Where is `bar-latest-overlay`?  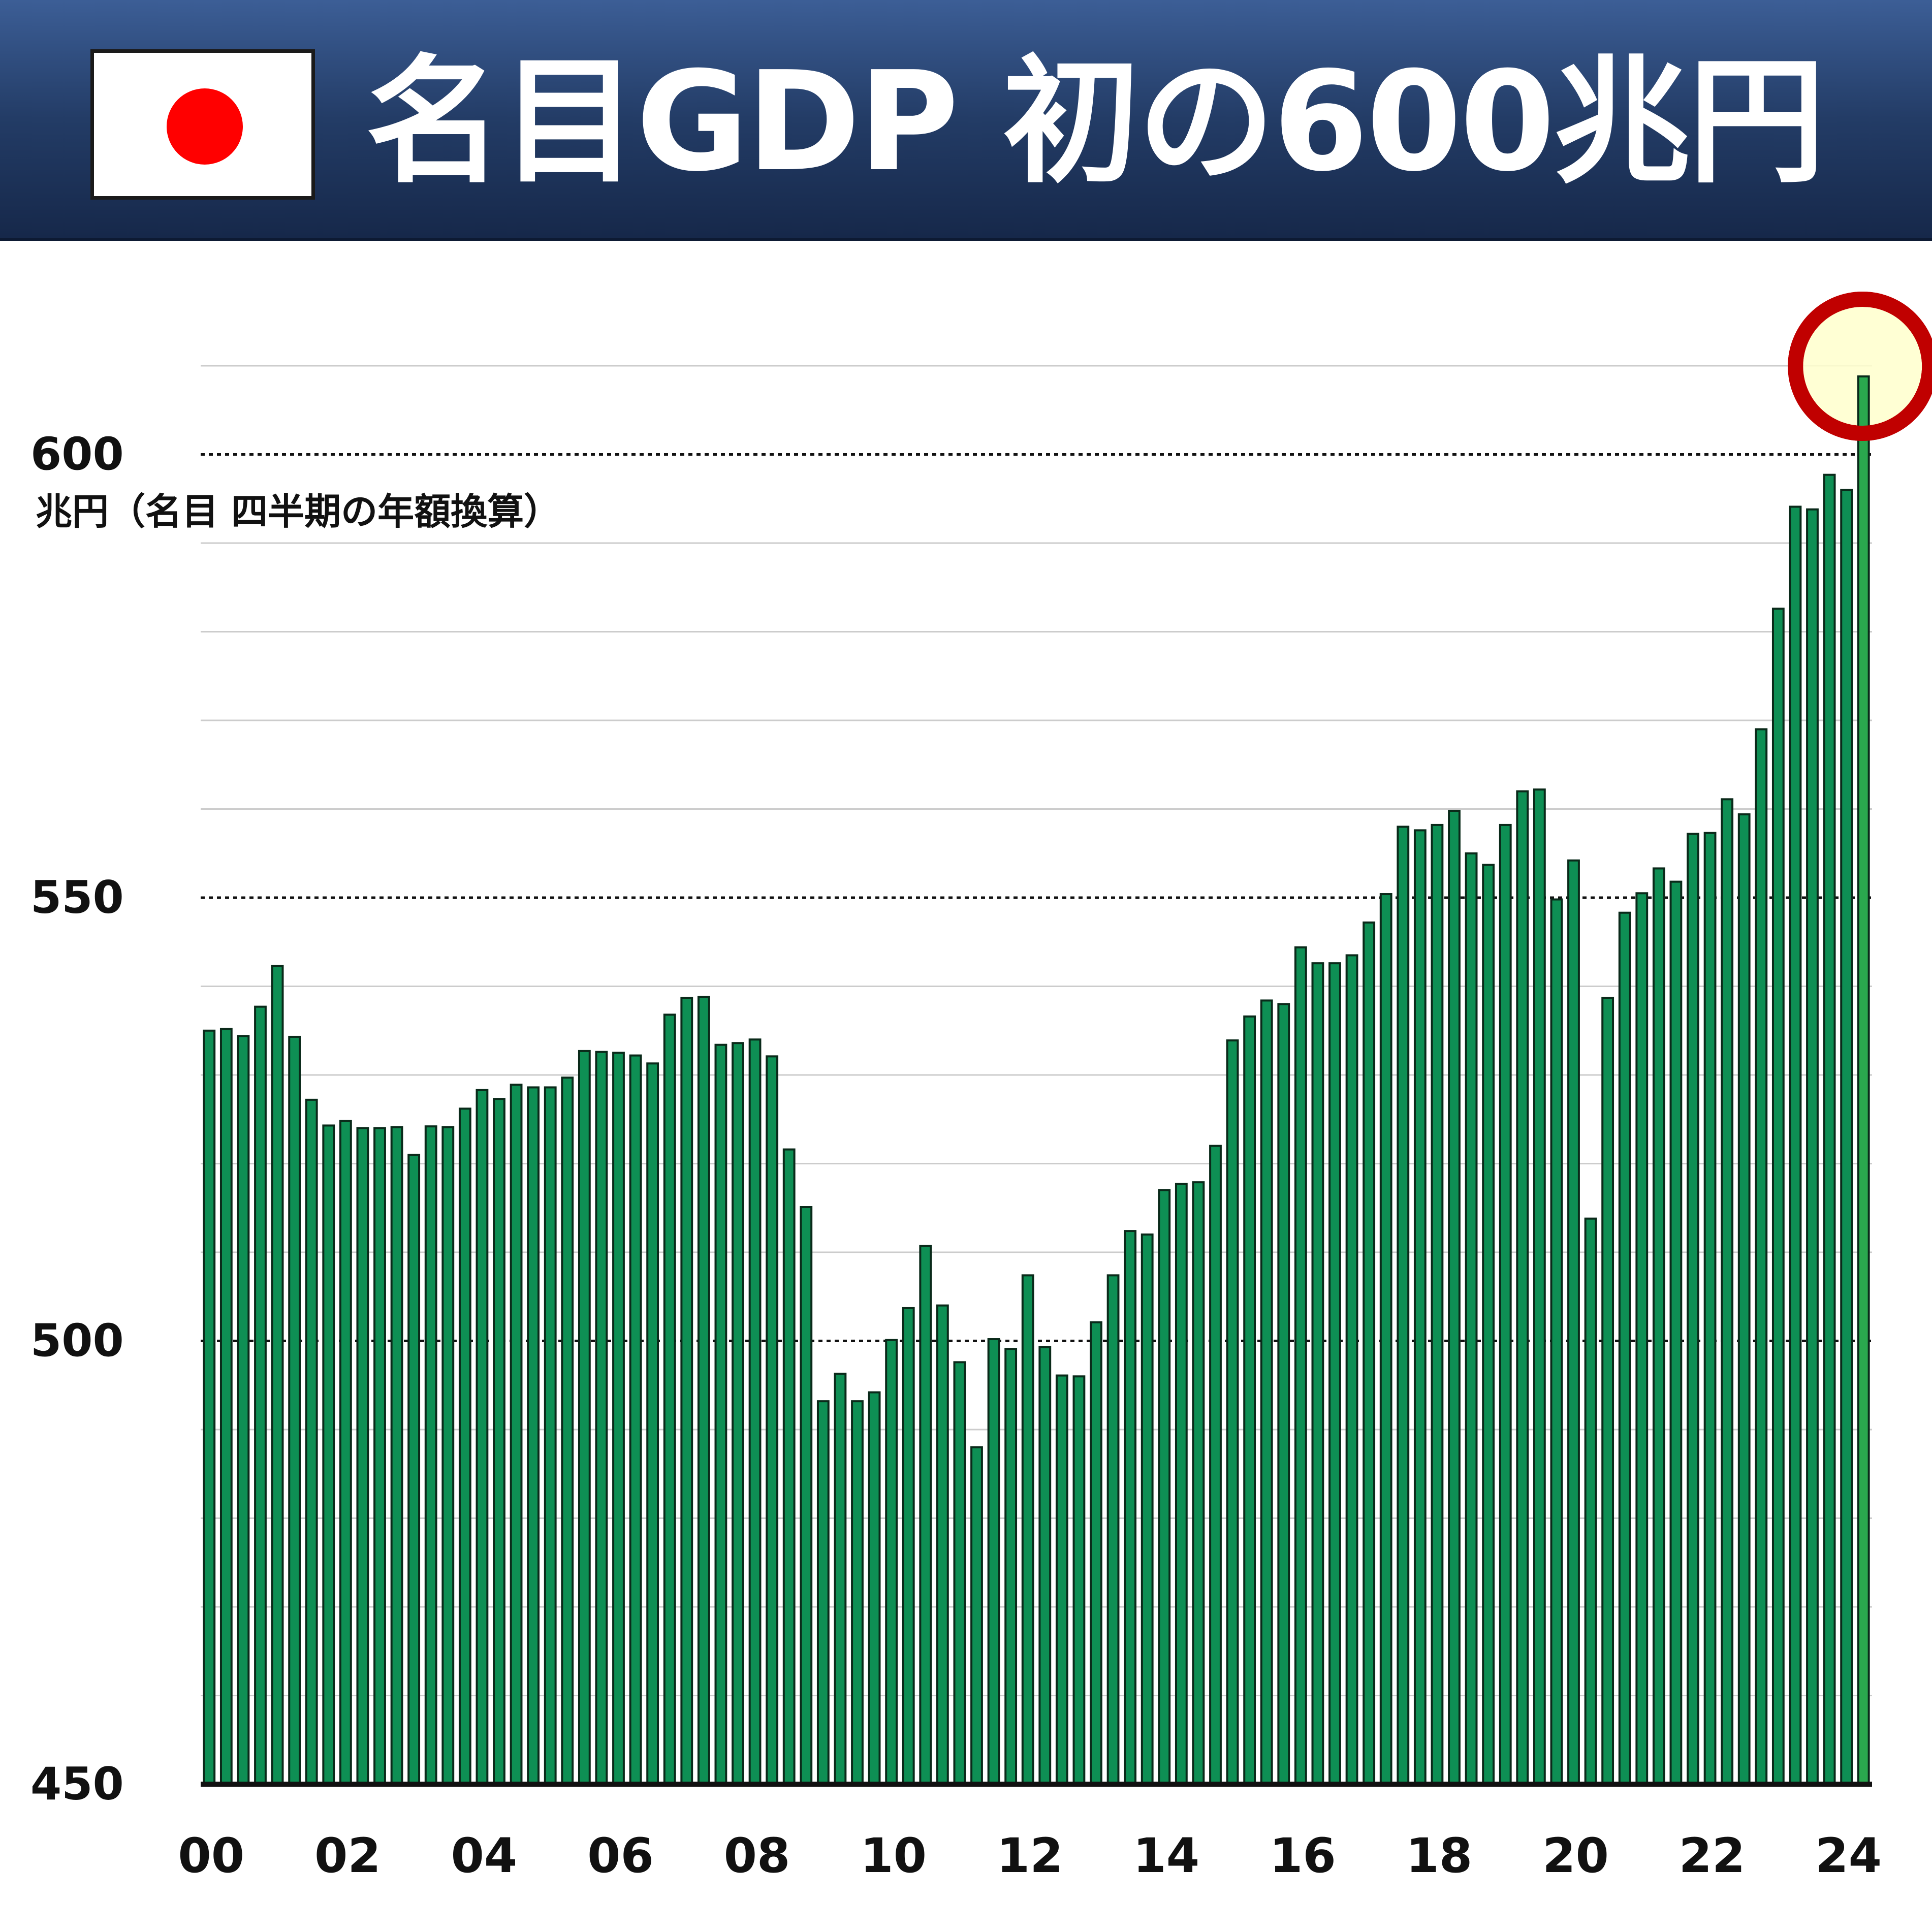 bar-latest-overlay is located at coordinates (1863, 404).